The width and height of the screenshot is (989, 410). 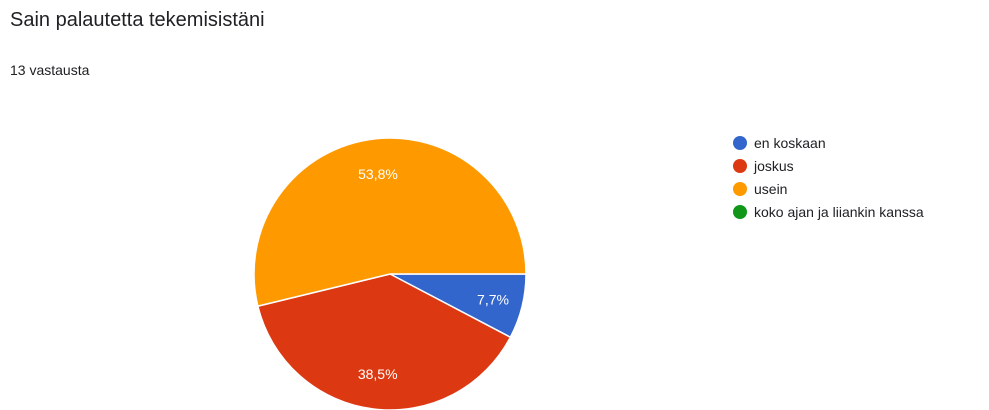 I want to click on legend-item-koko-ajan-ja-liiankin-kanssa: koko ajan ja liiankin kanssa, so click(x=828, y=211).